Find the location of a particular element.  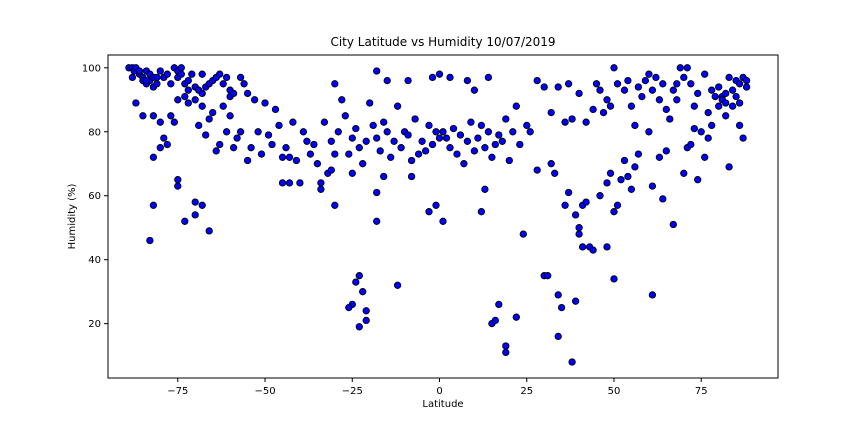

x-tick-label: 0 is located at coordinates (439, 391).